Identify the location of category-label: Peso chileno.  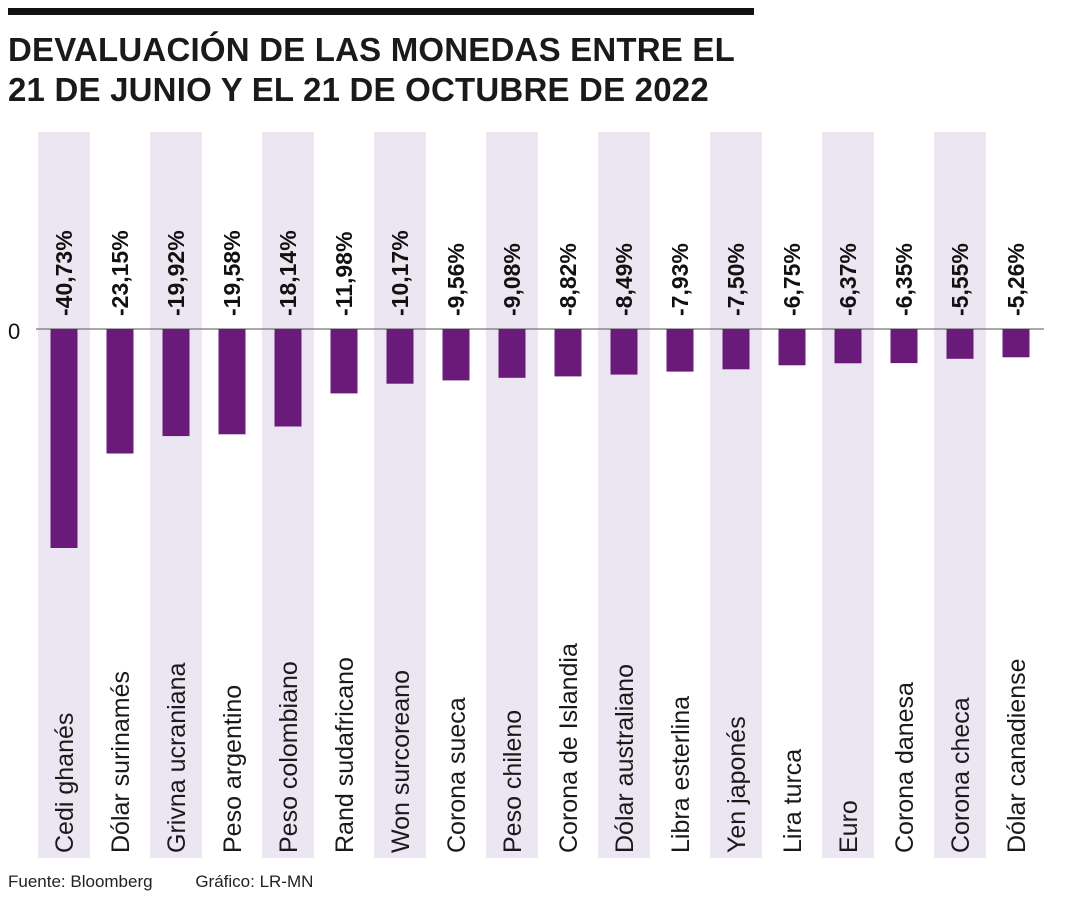
(513, 781).